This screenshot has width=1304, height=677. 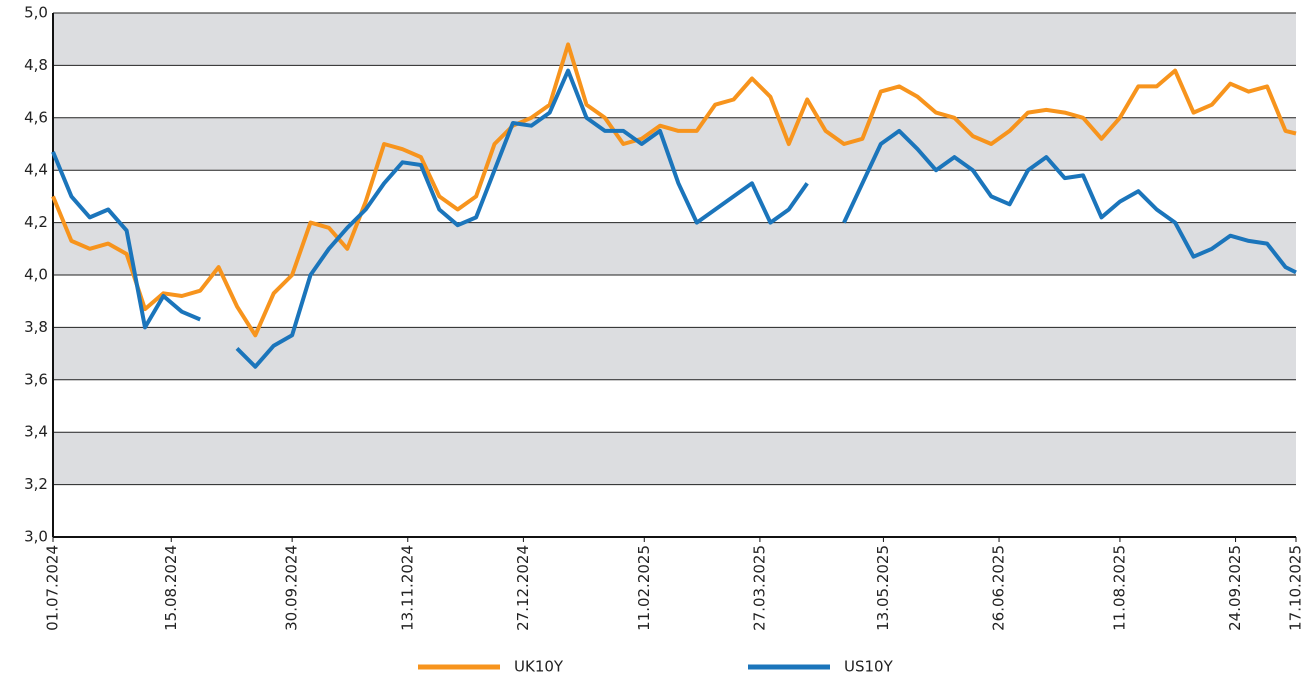 I want to click on legend-label: US10Y, so click(x=869, y=667).